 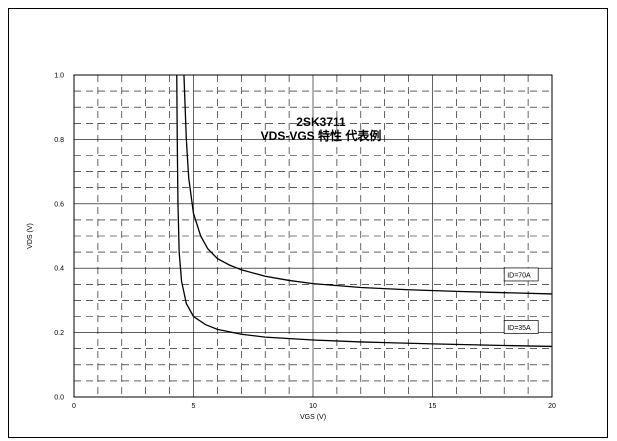 What do you see at coordinates (59, 333) in the screenshot?
I see `y-tick-label: 0.2` at bounding box center [59, 333].